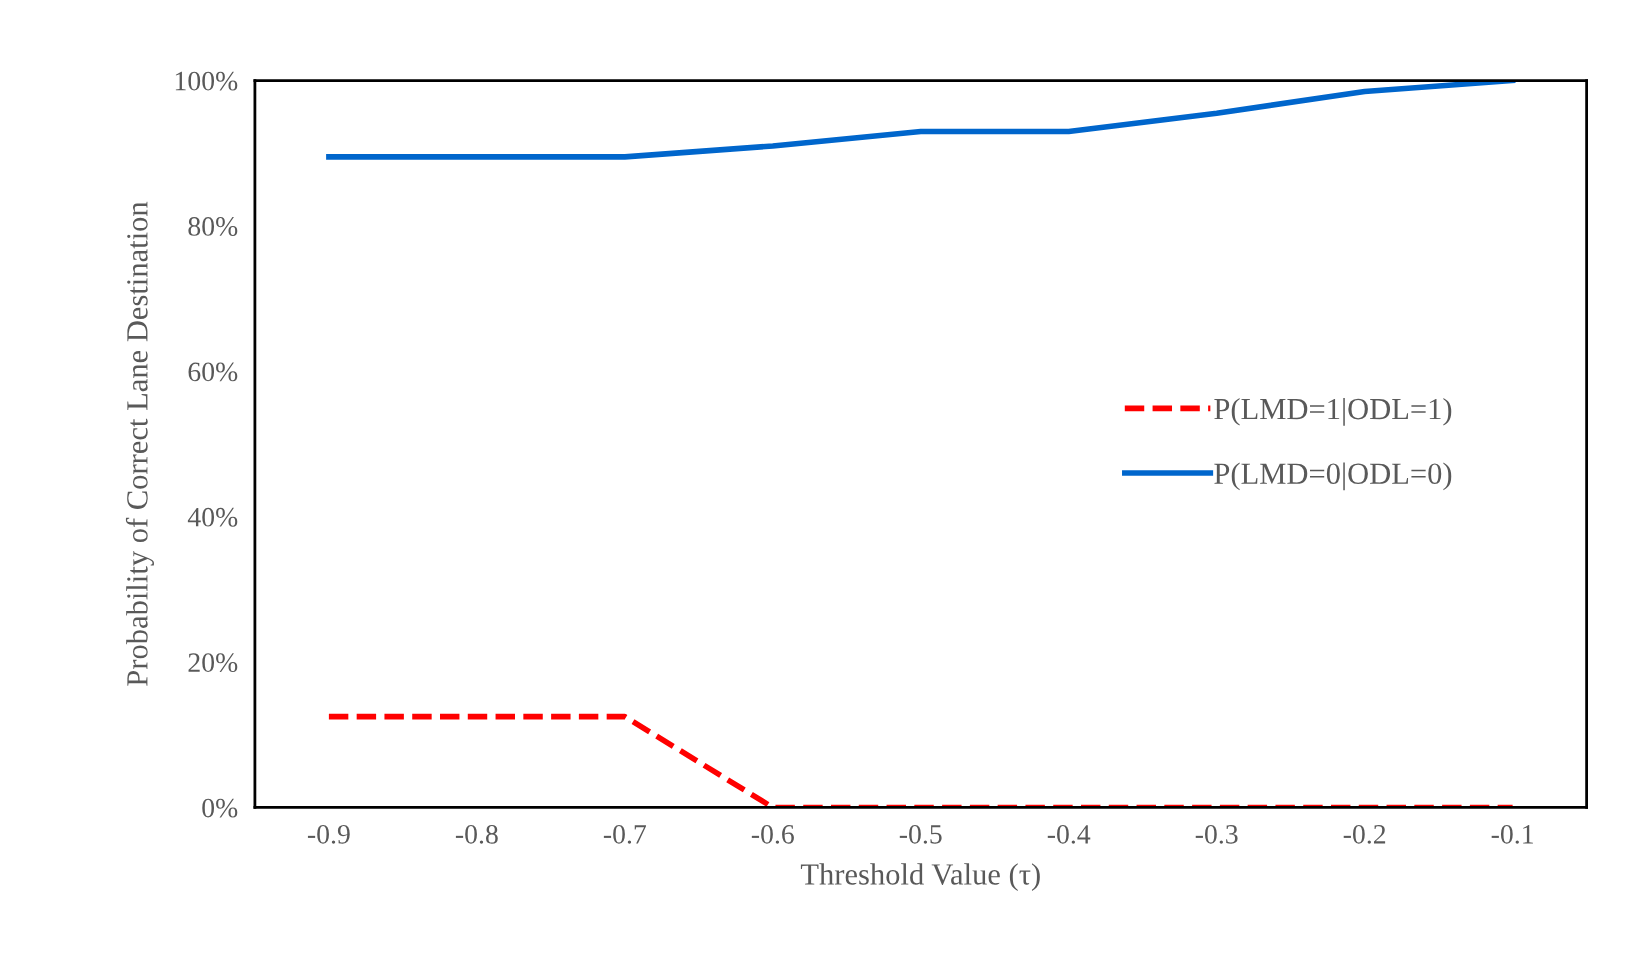  I want to click on x-tick-label: -0.8, so click(476, 834).